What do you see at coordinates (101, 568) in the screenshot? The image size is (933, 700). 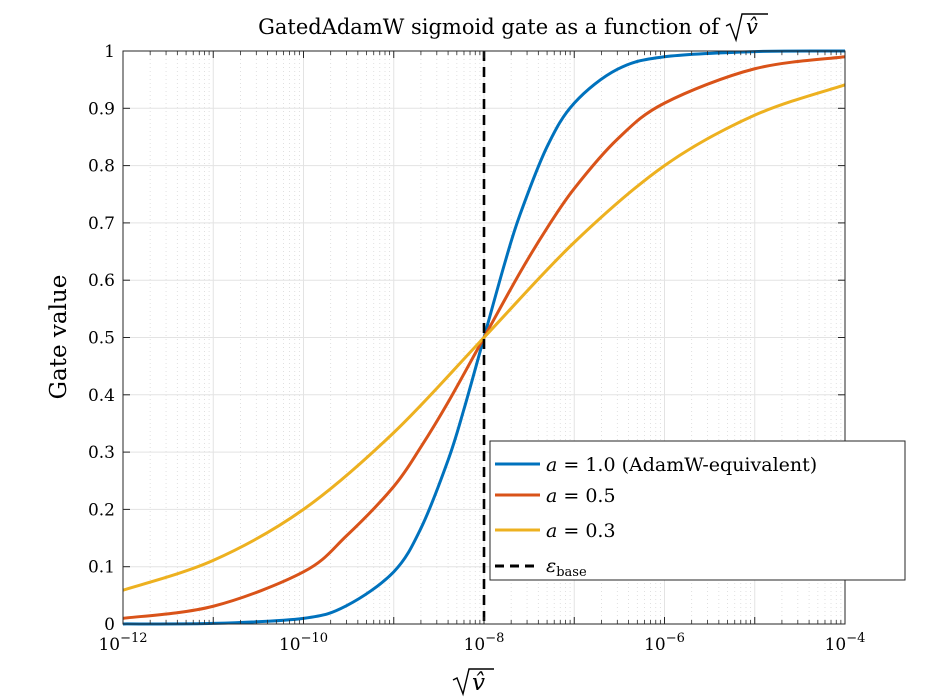 I see `y-tick-label: 0.1` at bounding box center [101, 568].